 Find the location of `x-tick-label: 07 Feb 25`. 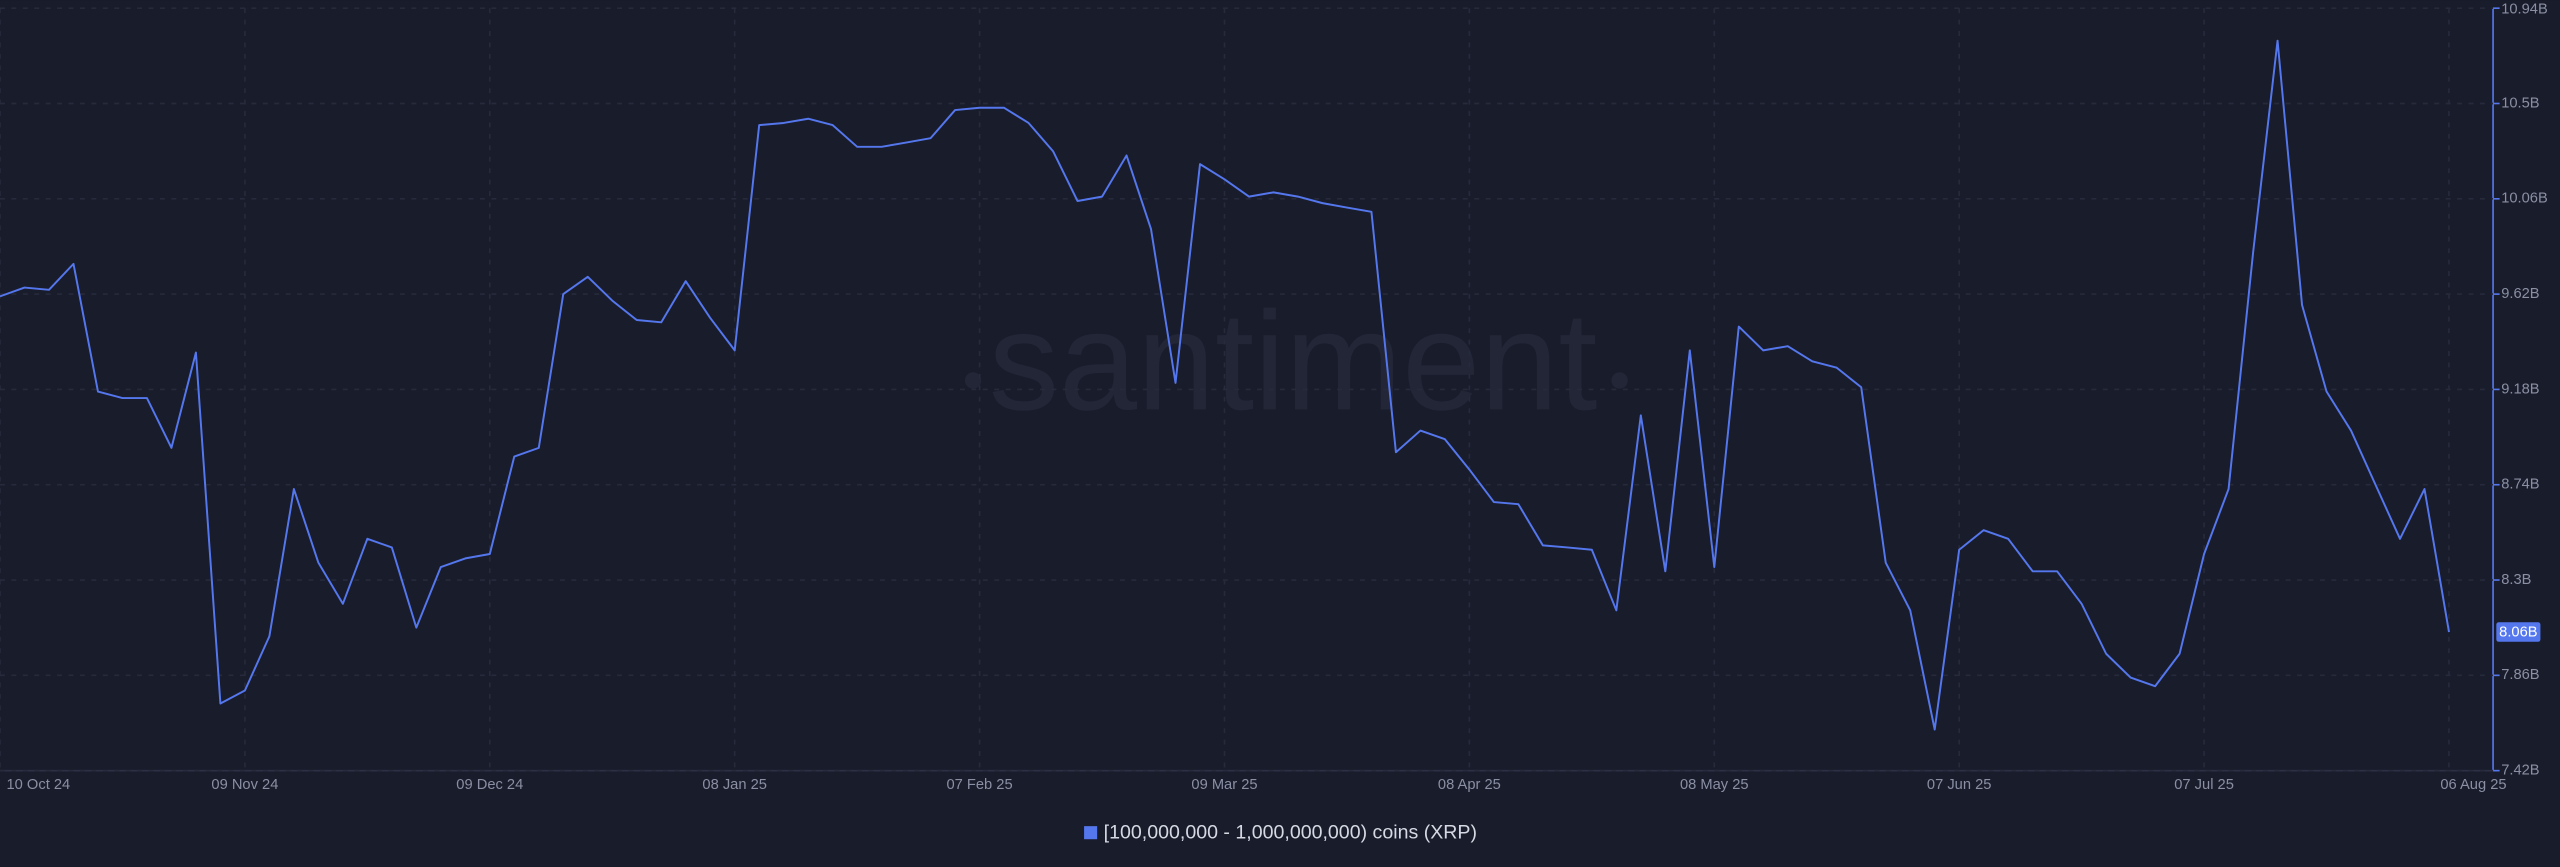

x-tick-label: 07 Feb 25 is located at coordinates (980, 785).